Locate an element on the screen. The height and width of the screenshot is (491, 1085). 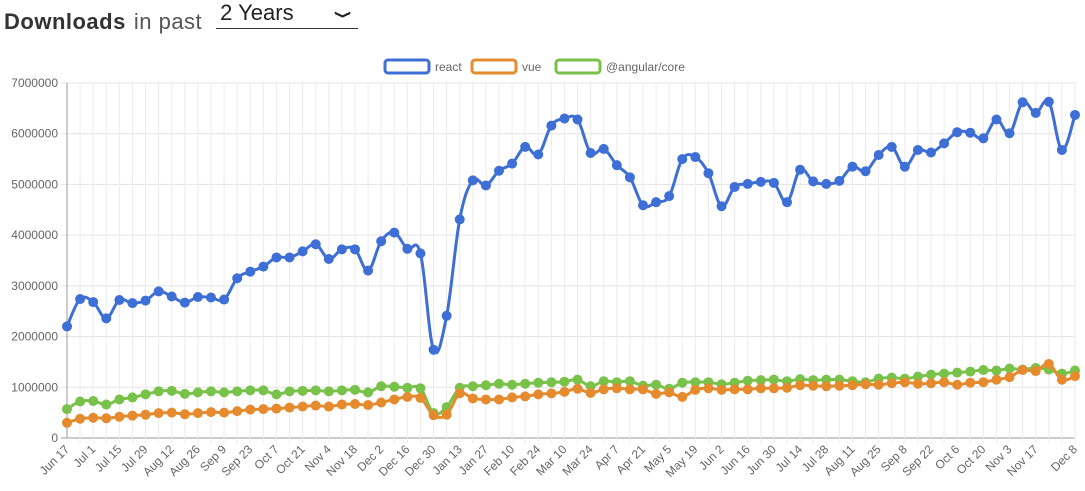
x-tick-label: Jun 17 is located at coordinates (55, 460).